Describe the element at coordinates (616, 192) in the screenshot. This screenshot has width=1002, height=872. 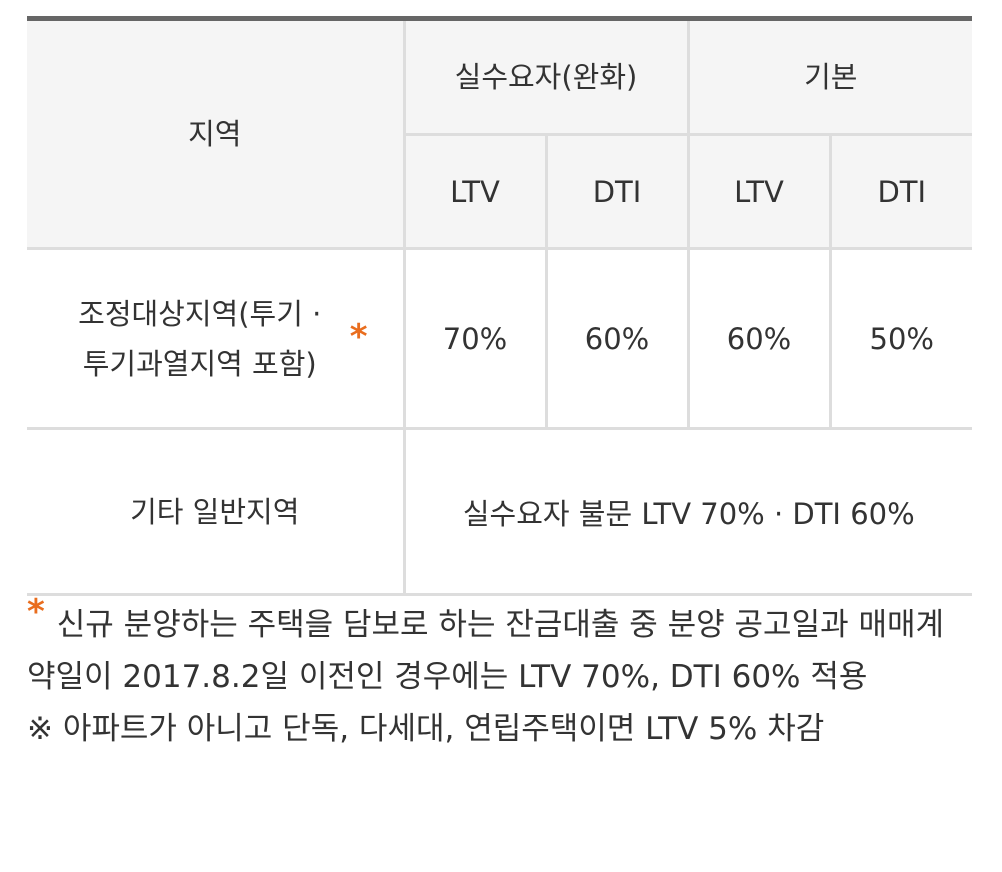
I see `header-relaxed-dti: DTI` at that location.